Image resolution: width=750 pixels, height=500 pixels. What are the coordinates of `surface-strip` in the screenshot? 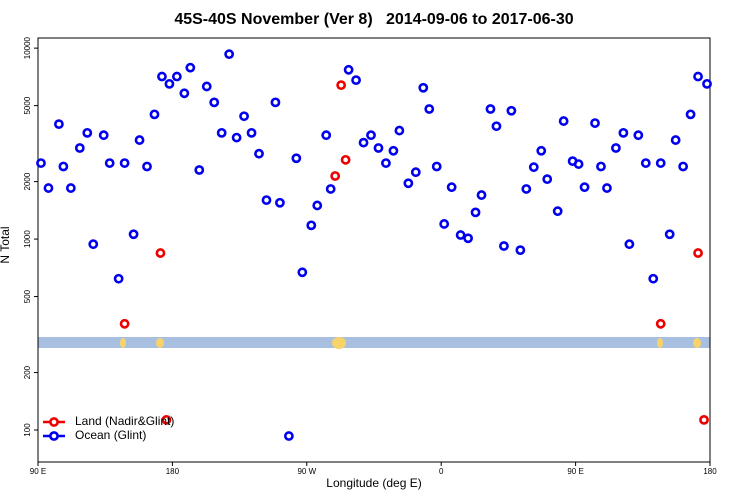 It's located at (374, 343).